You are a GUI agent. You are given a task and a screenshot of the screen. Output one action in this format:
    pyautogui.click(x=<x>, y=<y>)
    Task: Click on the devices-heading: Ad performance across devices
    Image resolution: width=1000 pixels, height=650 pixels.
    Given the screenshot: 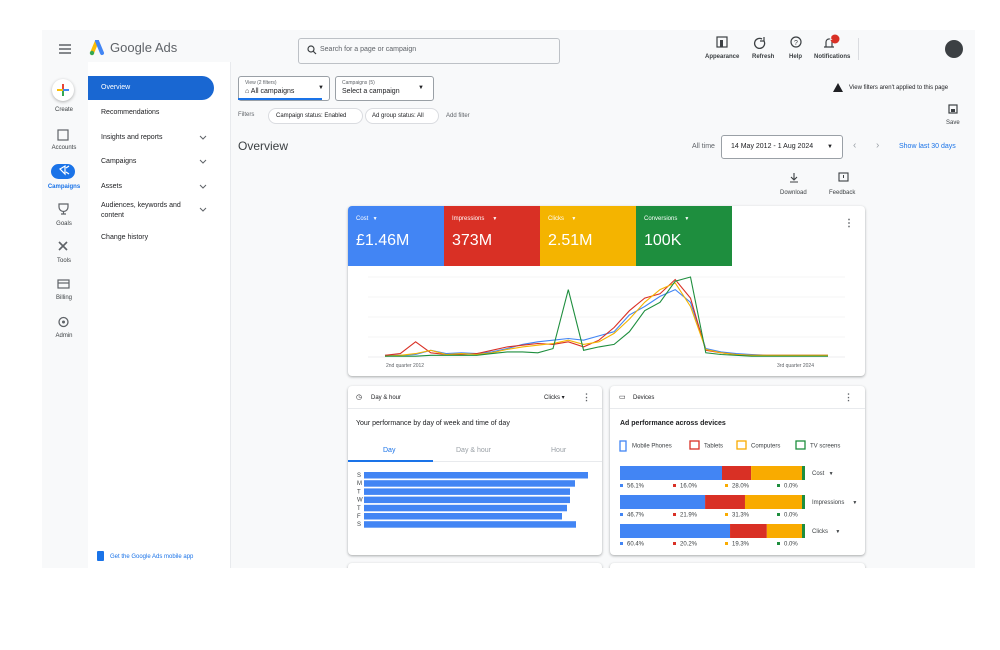 What is the action you would take?
    pyautogui.click(x=673, y=424)
    